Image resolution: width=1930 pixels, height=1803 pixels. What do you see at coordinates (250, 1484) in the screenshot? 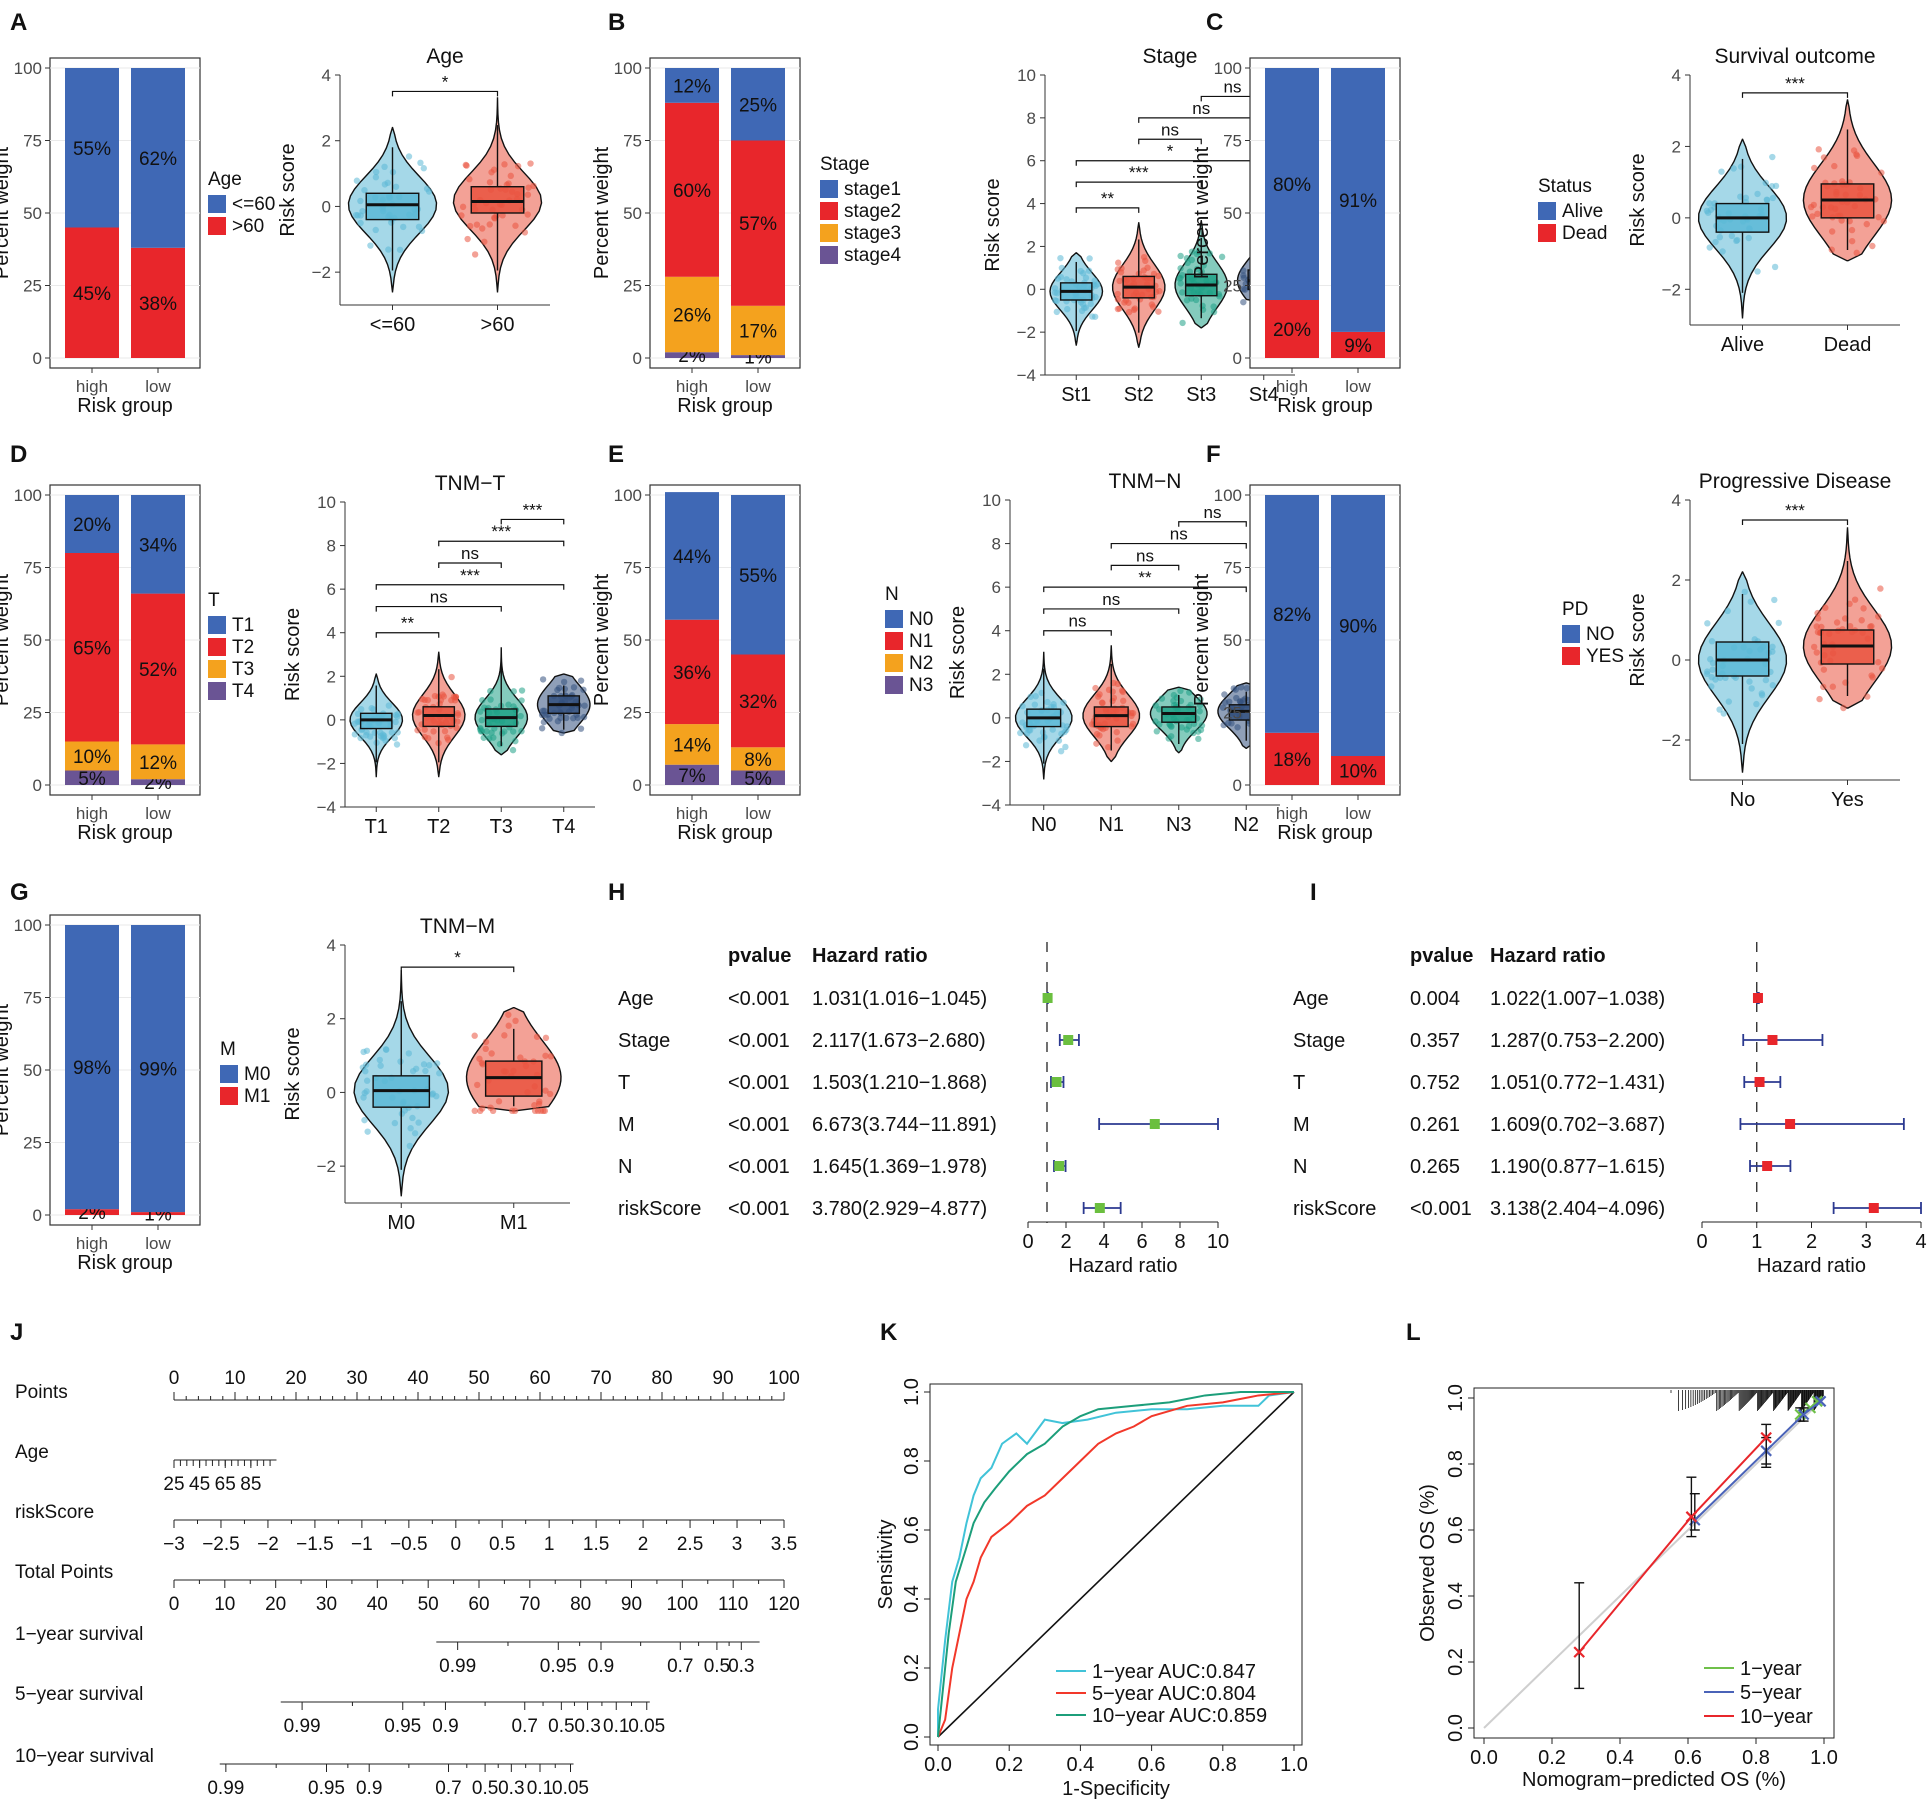
I see `tick-label: 85` at bounding box center [250, 1484].